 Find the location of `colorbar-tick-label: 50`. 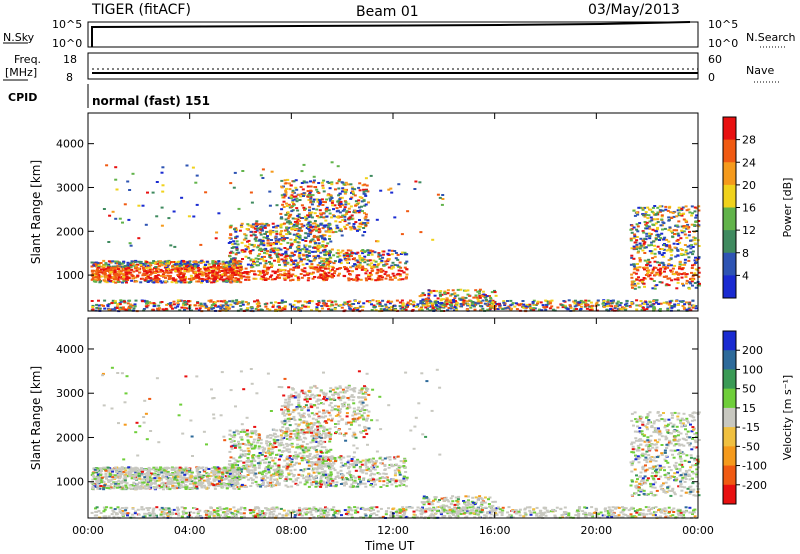

colorbar-tick-label: 50 is located at coordinates (749, 389).